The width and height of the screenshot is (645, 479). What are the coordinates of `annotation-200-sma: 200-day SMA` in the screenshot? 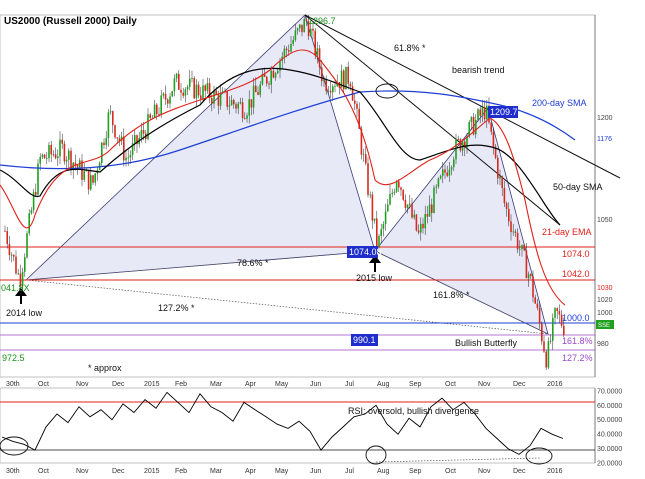 It's located at (559, 103).